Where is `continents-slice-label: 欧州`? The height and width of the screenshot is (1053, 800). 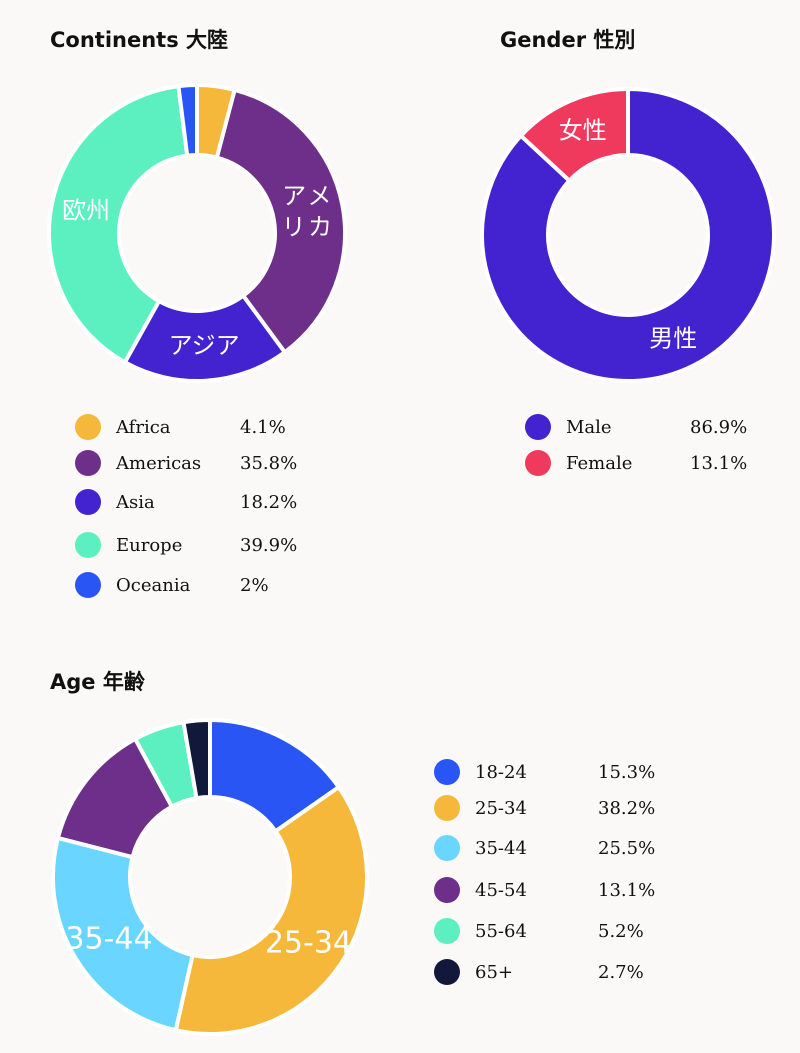
continents-slice-label: 欧州 is located at coordinates (86, 210).